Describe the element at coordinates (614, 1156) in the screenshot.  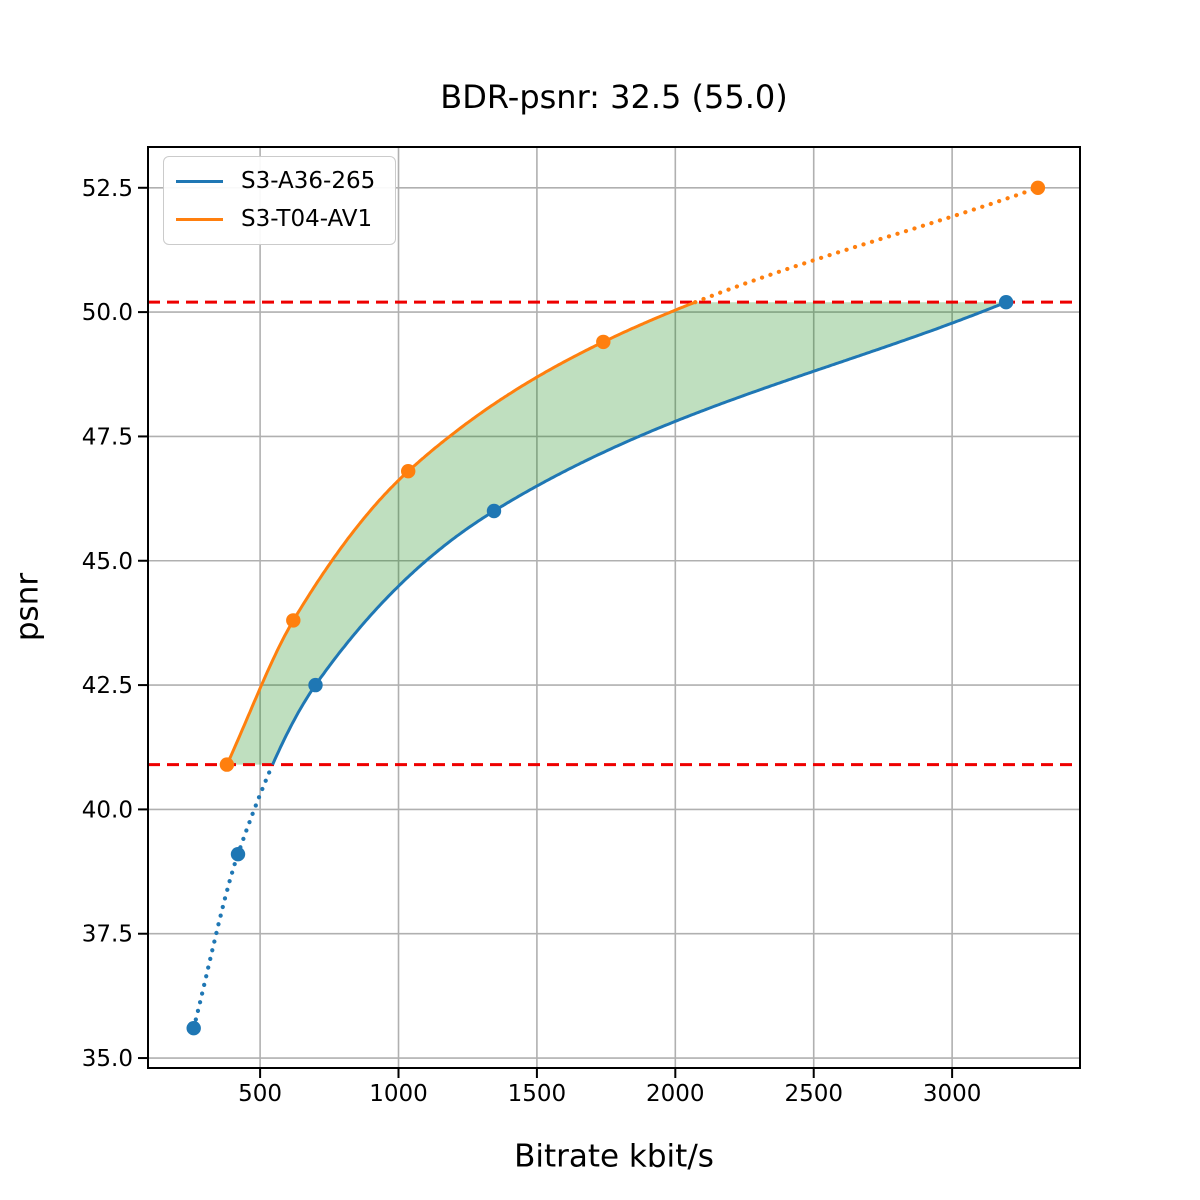
I see `x-axis-label: Bitrate kbit/s` at that location.